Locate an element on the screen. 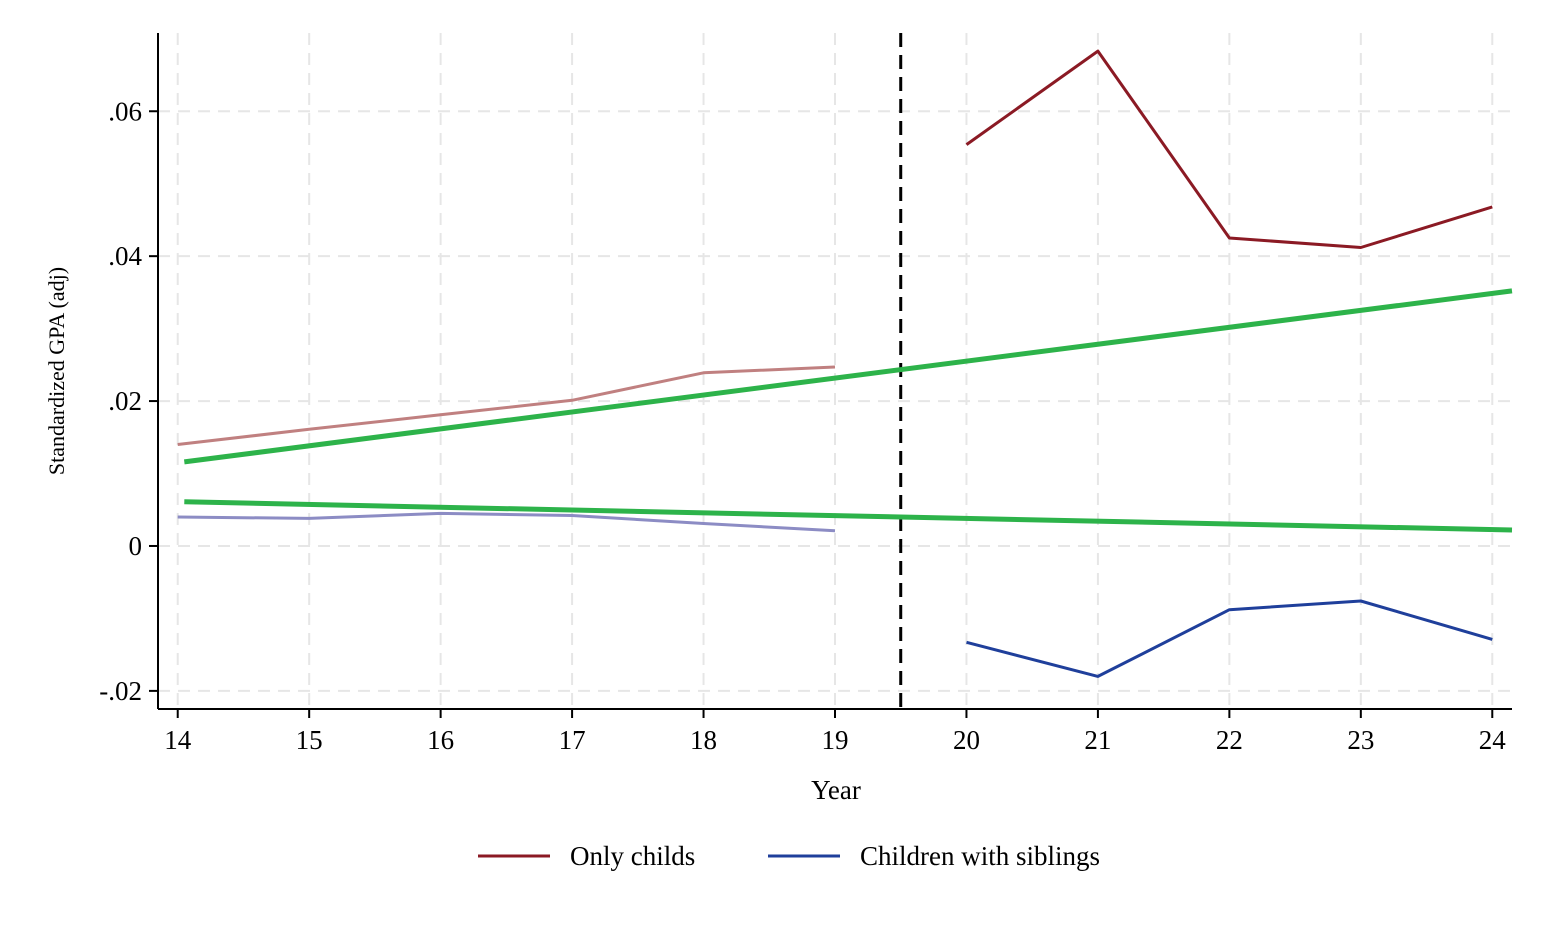  x-tick-label: 21 is located at coordinates (1097, 740).